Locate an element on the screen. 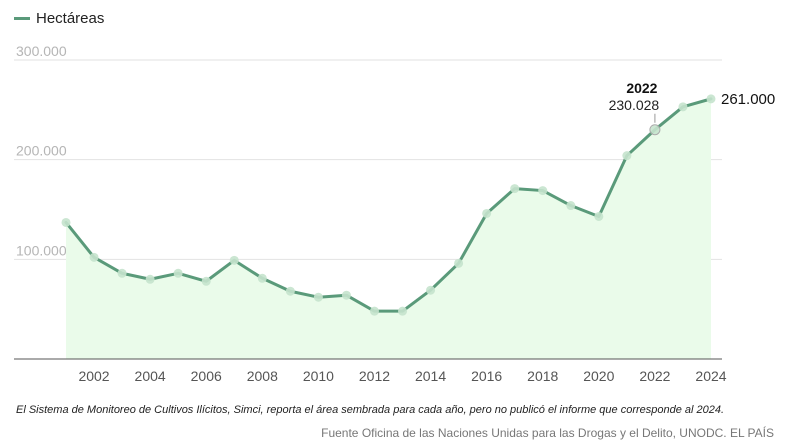 Image resolution: width=788 pixels, height=446 pixels. data-point-2017 is located at coordinates (515, 189).